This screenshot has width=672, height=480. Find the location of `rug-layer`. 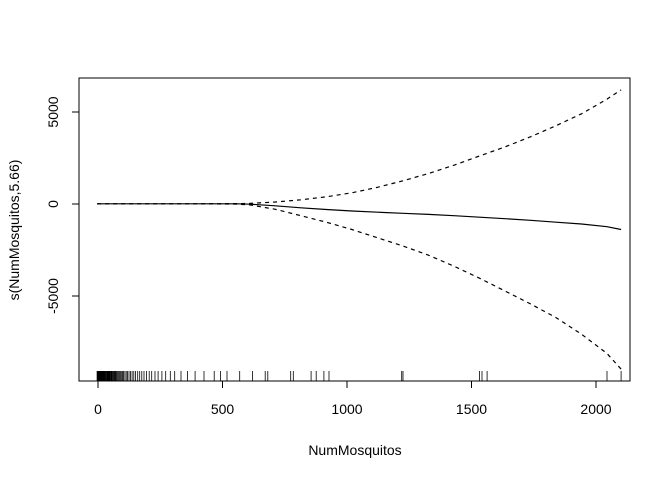

rug-layer is located at coordinates (359, 376).